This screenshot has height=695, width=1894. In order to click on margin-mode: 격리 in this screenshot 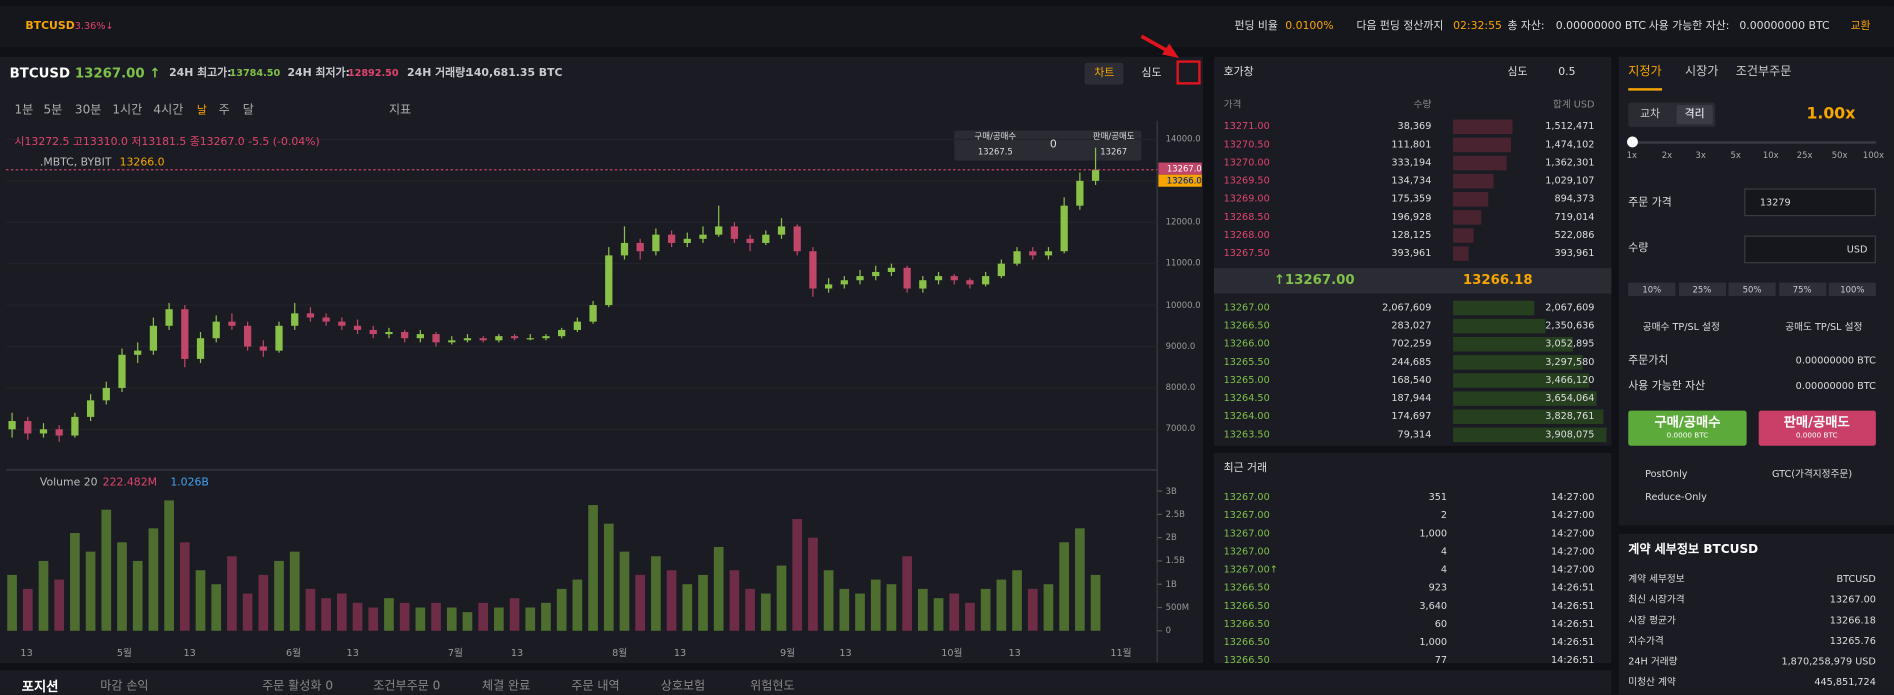, I will do `click(1694, 114)`.